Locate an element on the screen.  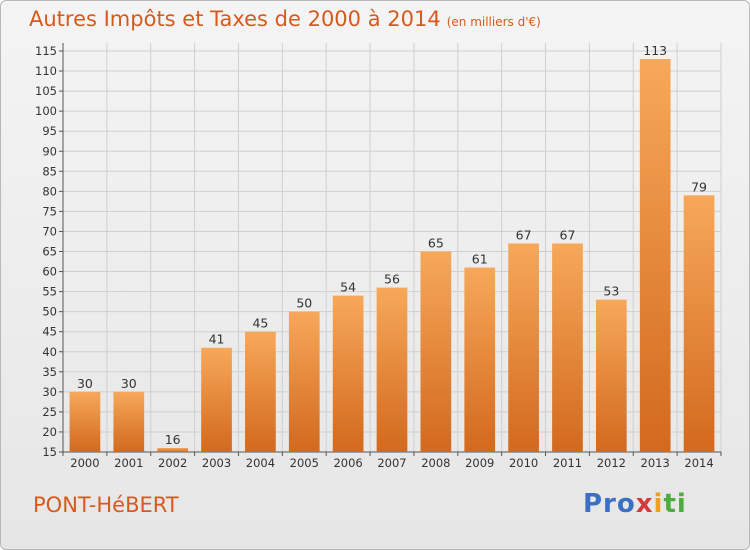
y-tick-label: 110 is located at coordinates (46, 71).